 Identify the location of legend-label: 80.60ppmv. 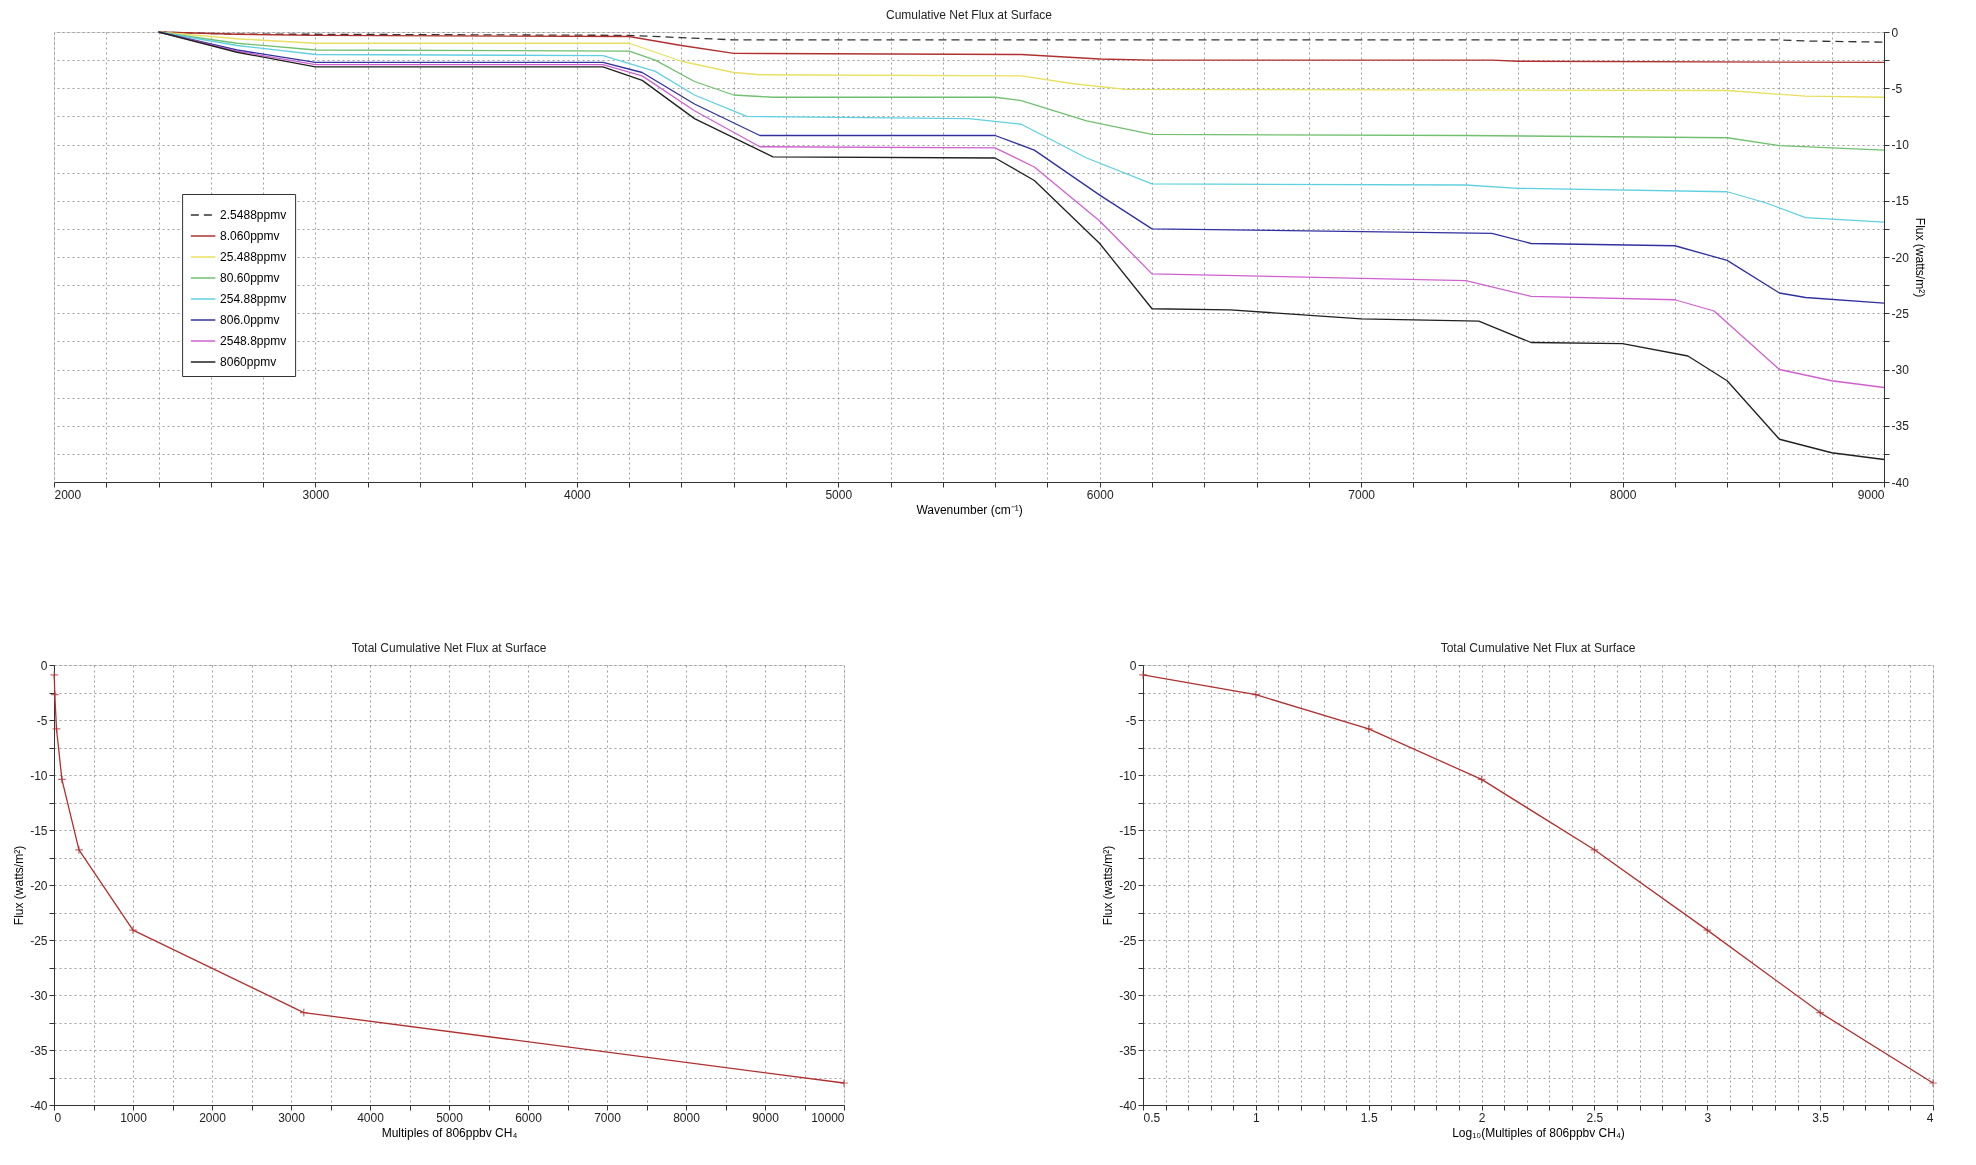
(250, 278).